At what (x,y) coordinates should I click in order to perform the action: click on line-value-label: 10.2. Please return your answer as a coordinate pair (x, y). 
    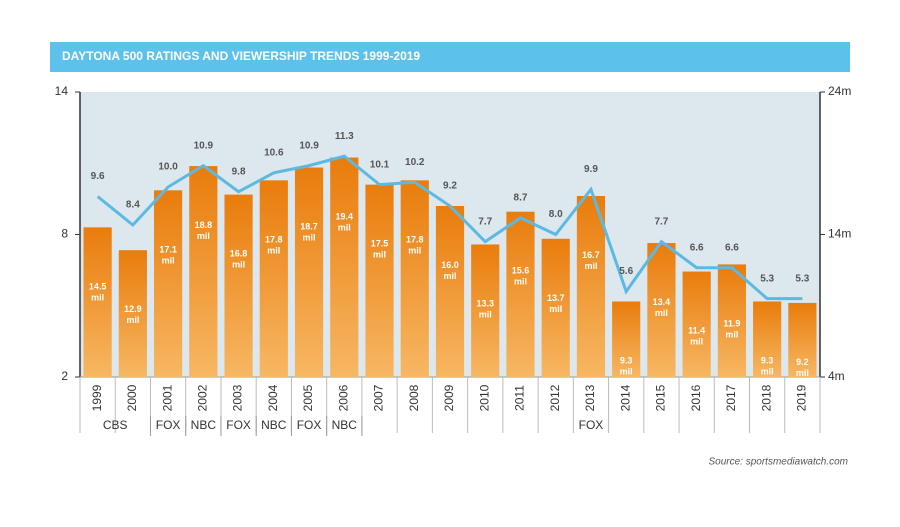
    Looking at the image, I should click on (415, 162).